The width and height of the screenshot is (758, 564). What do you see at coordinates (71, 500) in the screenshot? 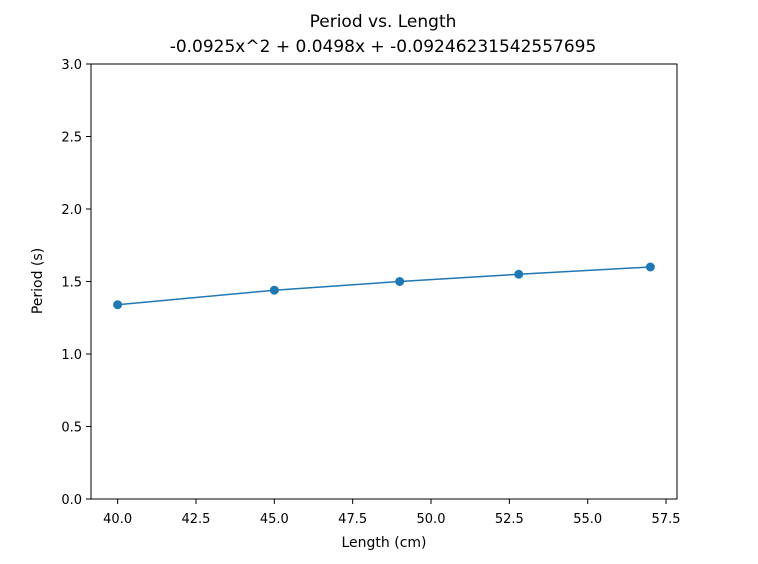
I see `y-tick-label: 0.0` at bounding box center [71, 500].